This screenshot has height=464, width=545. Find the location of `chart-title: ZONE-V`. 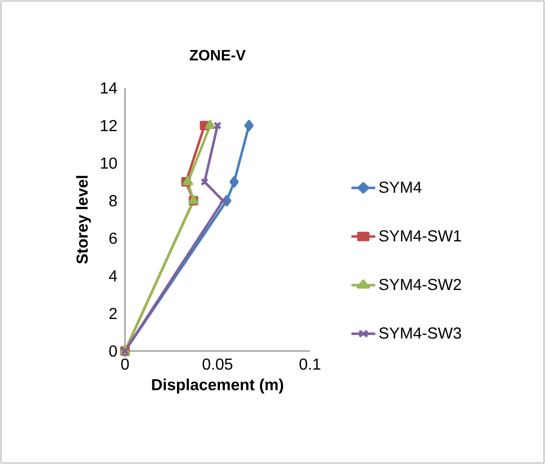

chart-title: ZONE-V is located at coordinates (218, 55).